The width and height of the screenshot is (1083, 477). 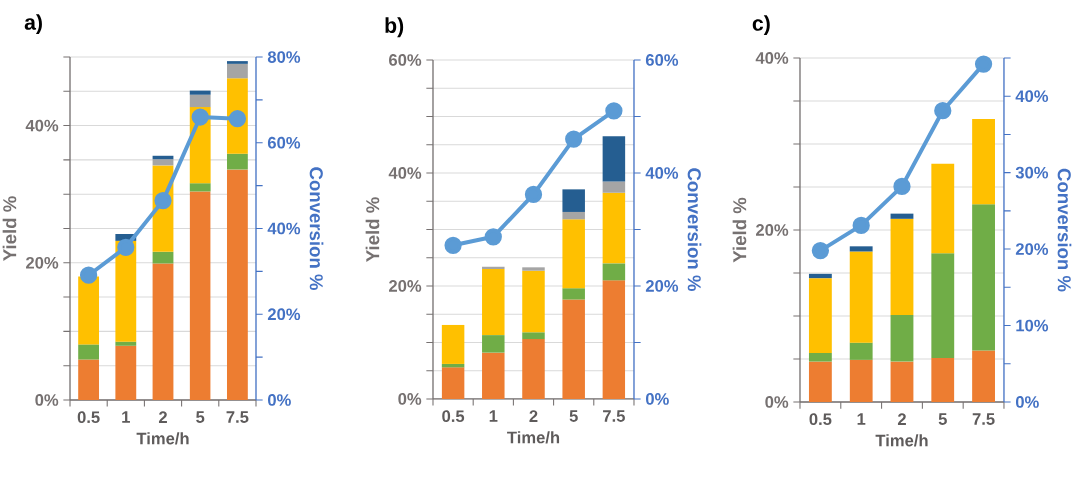 What do you see at coordinates (33, 24) in the screenshot?
I see `chart-title: a)` at bounding box center [33, 24].